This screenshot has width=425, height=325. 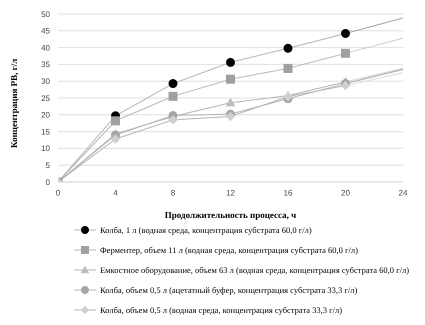 What do you see at coordinates (46, 47) in the screenshot?
I see `y-tick-label: 40` at bounding box center [46, 47].